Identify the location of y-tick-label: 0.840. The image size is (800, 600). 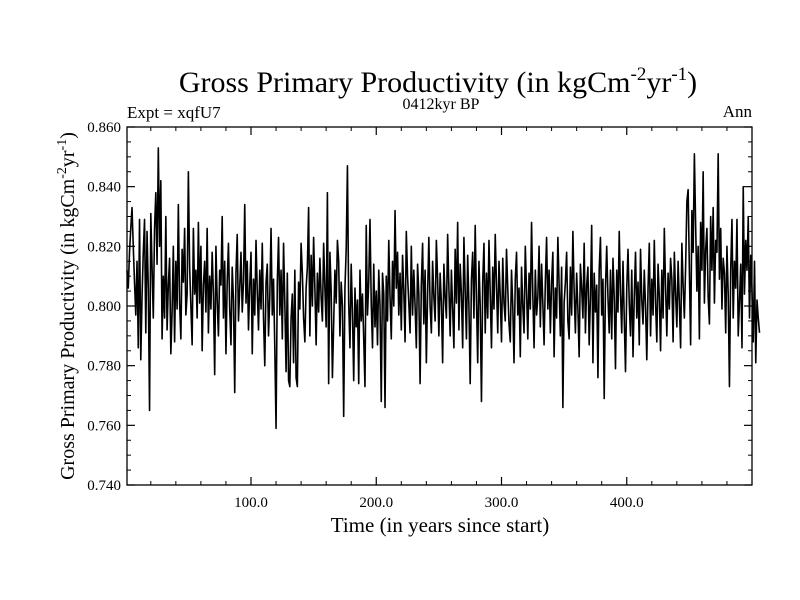
(104, 188).